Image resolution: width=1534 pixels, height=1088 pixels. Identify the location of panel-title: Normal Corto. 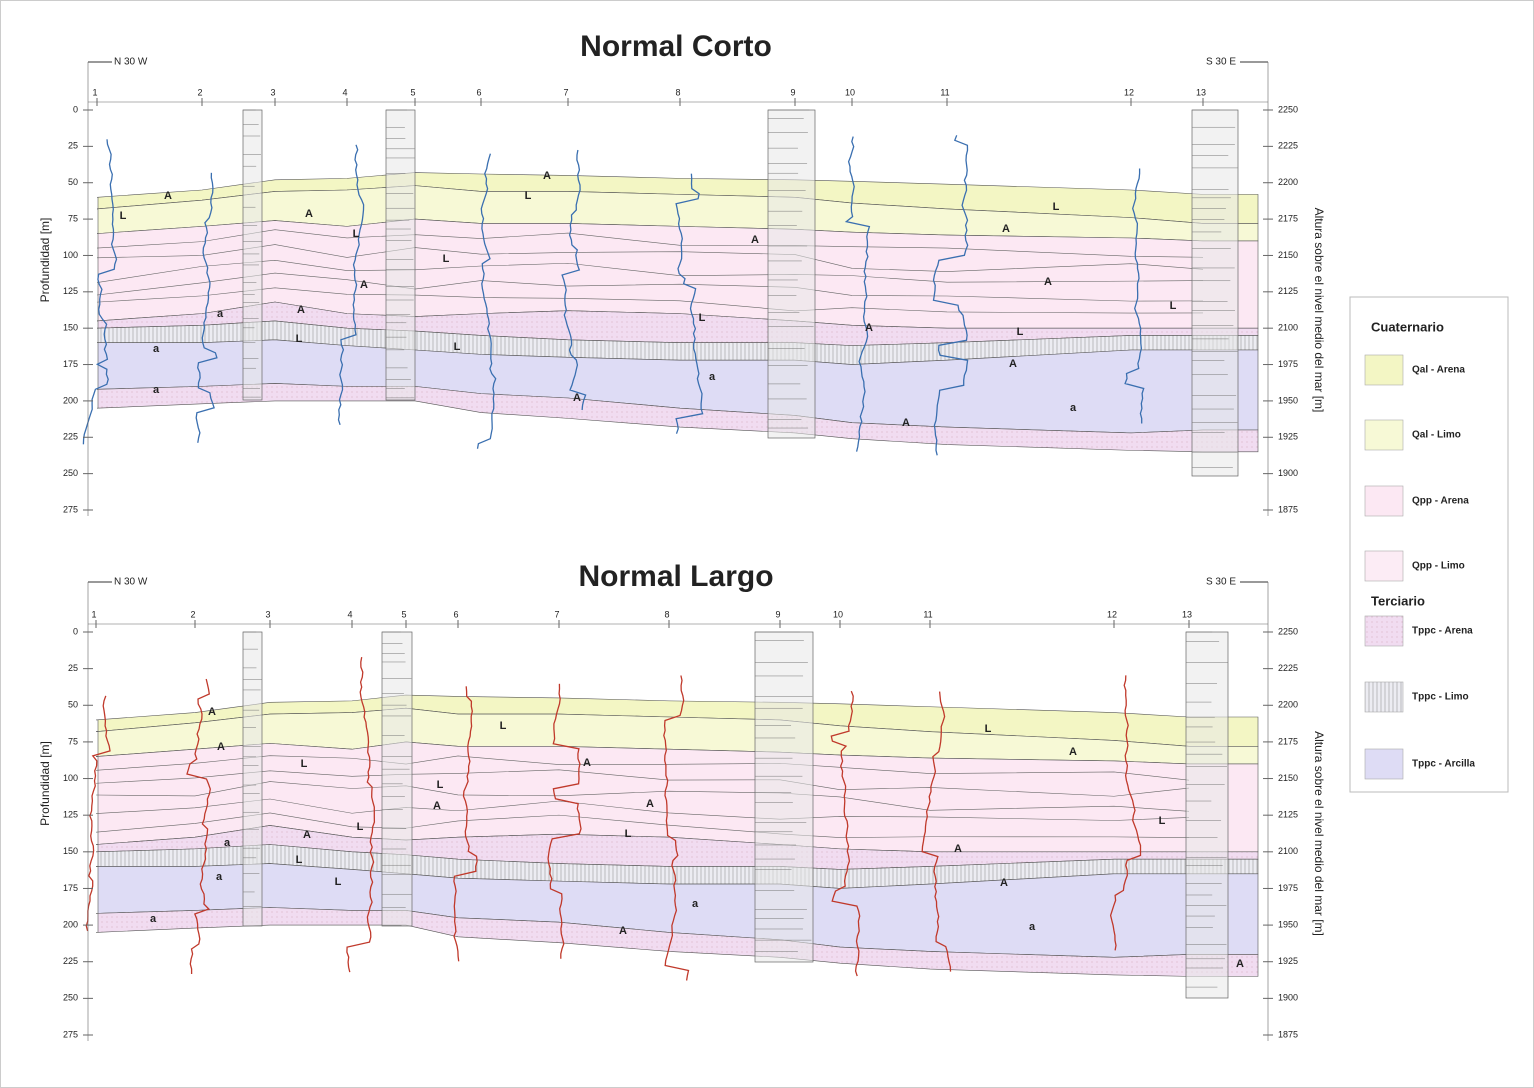
(676, 46).